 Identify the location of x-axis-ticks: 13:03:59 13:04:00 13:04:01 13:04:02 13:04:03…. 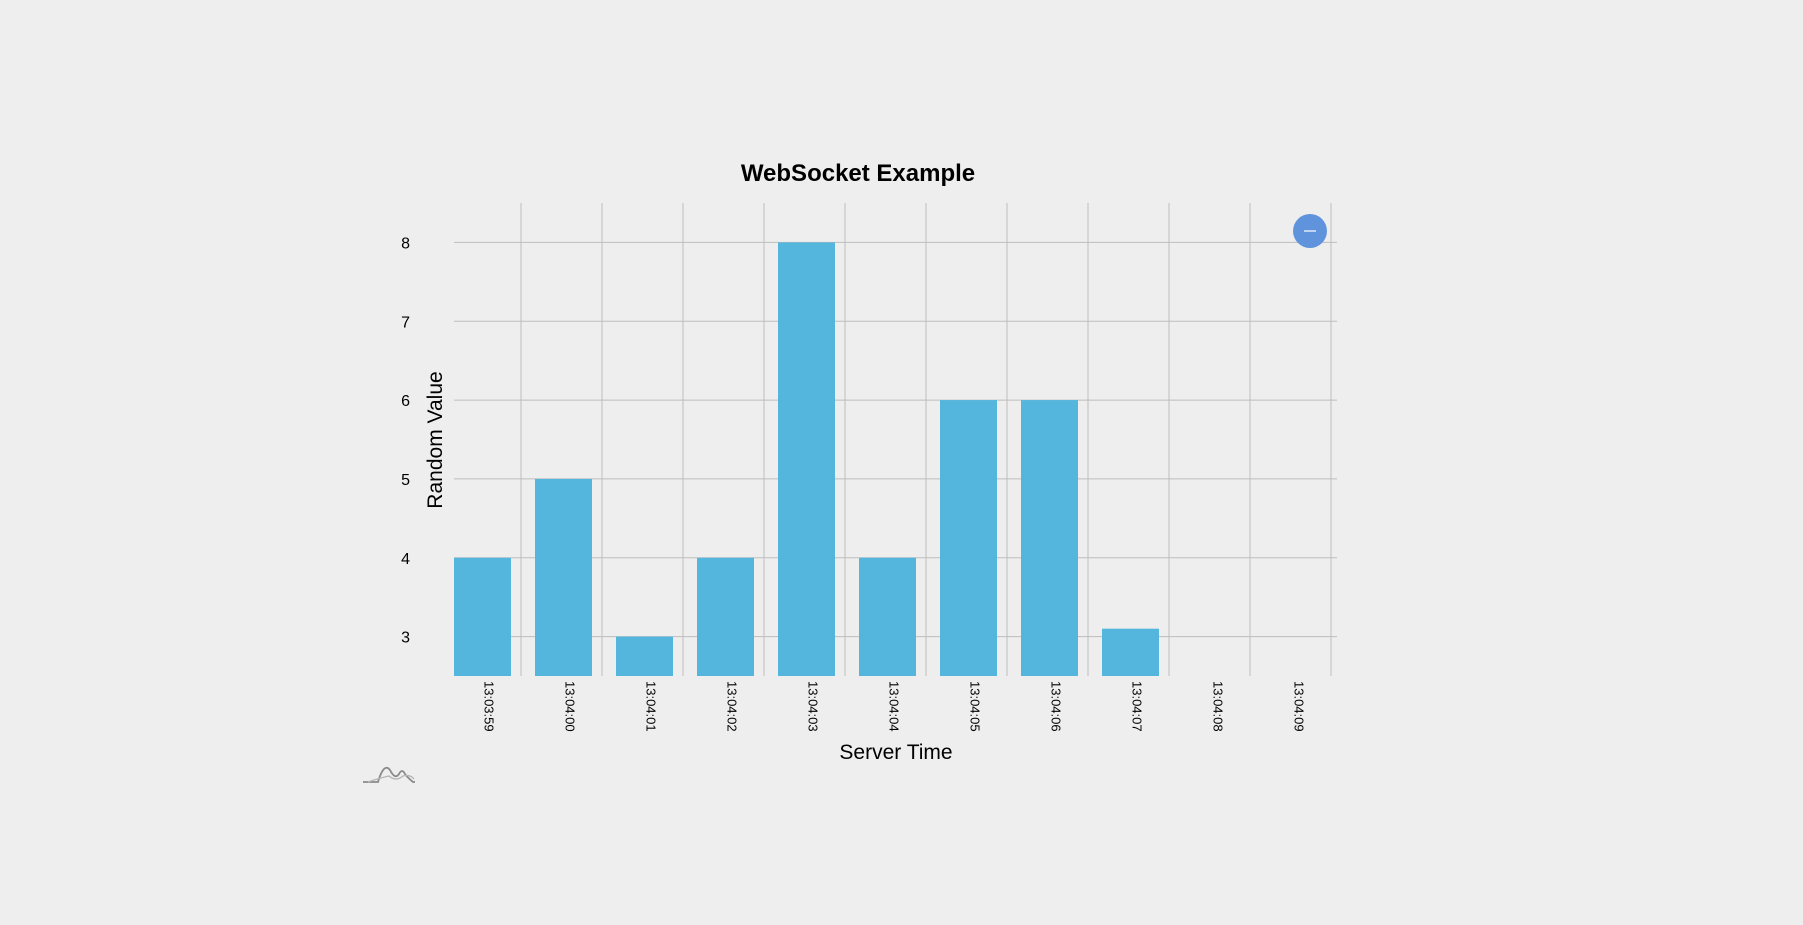
(894, 706).